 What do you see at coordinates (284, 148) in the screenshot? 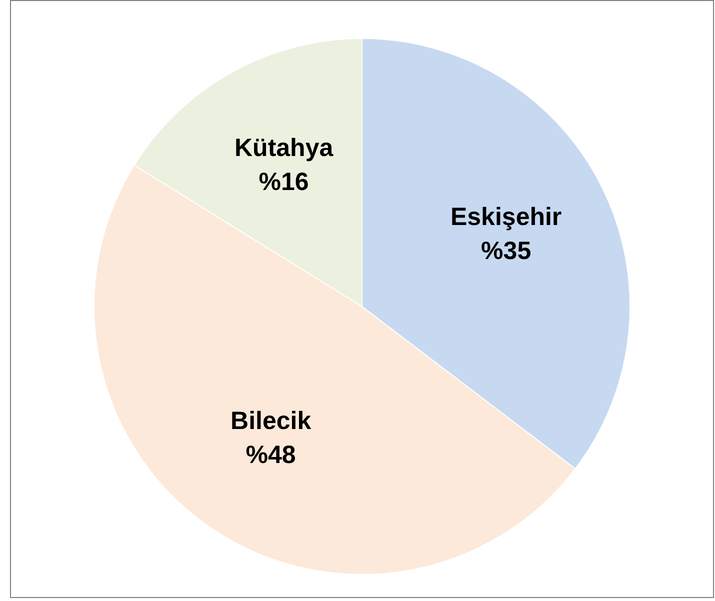
I see `slice-label: Kütahya` at bounding box center [284, 148].